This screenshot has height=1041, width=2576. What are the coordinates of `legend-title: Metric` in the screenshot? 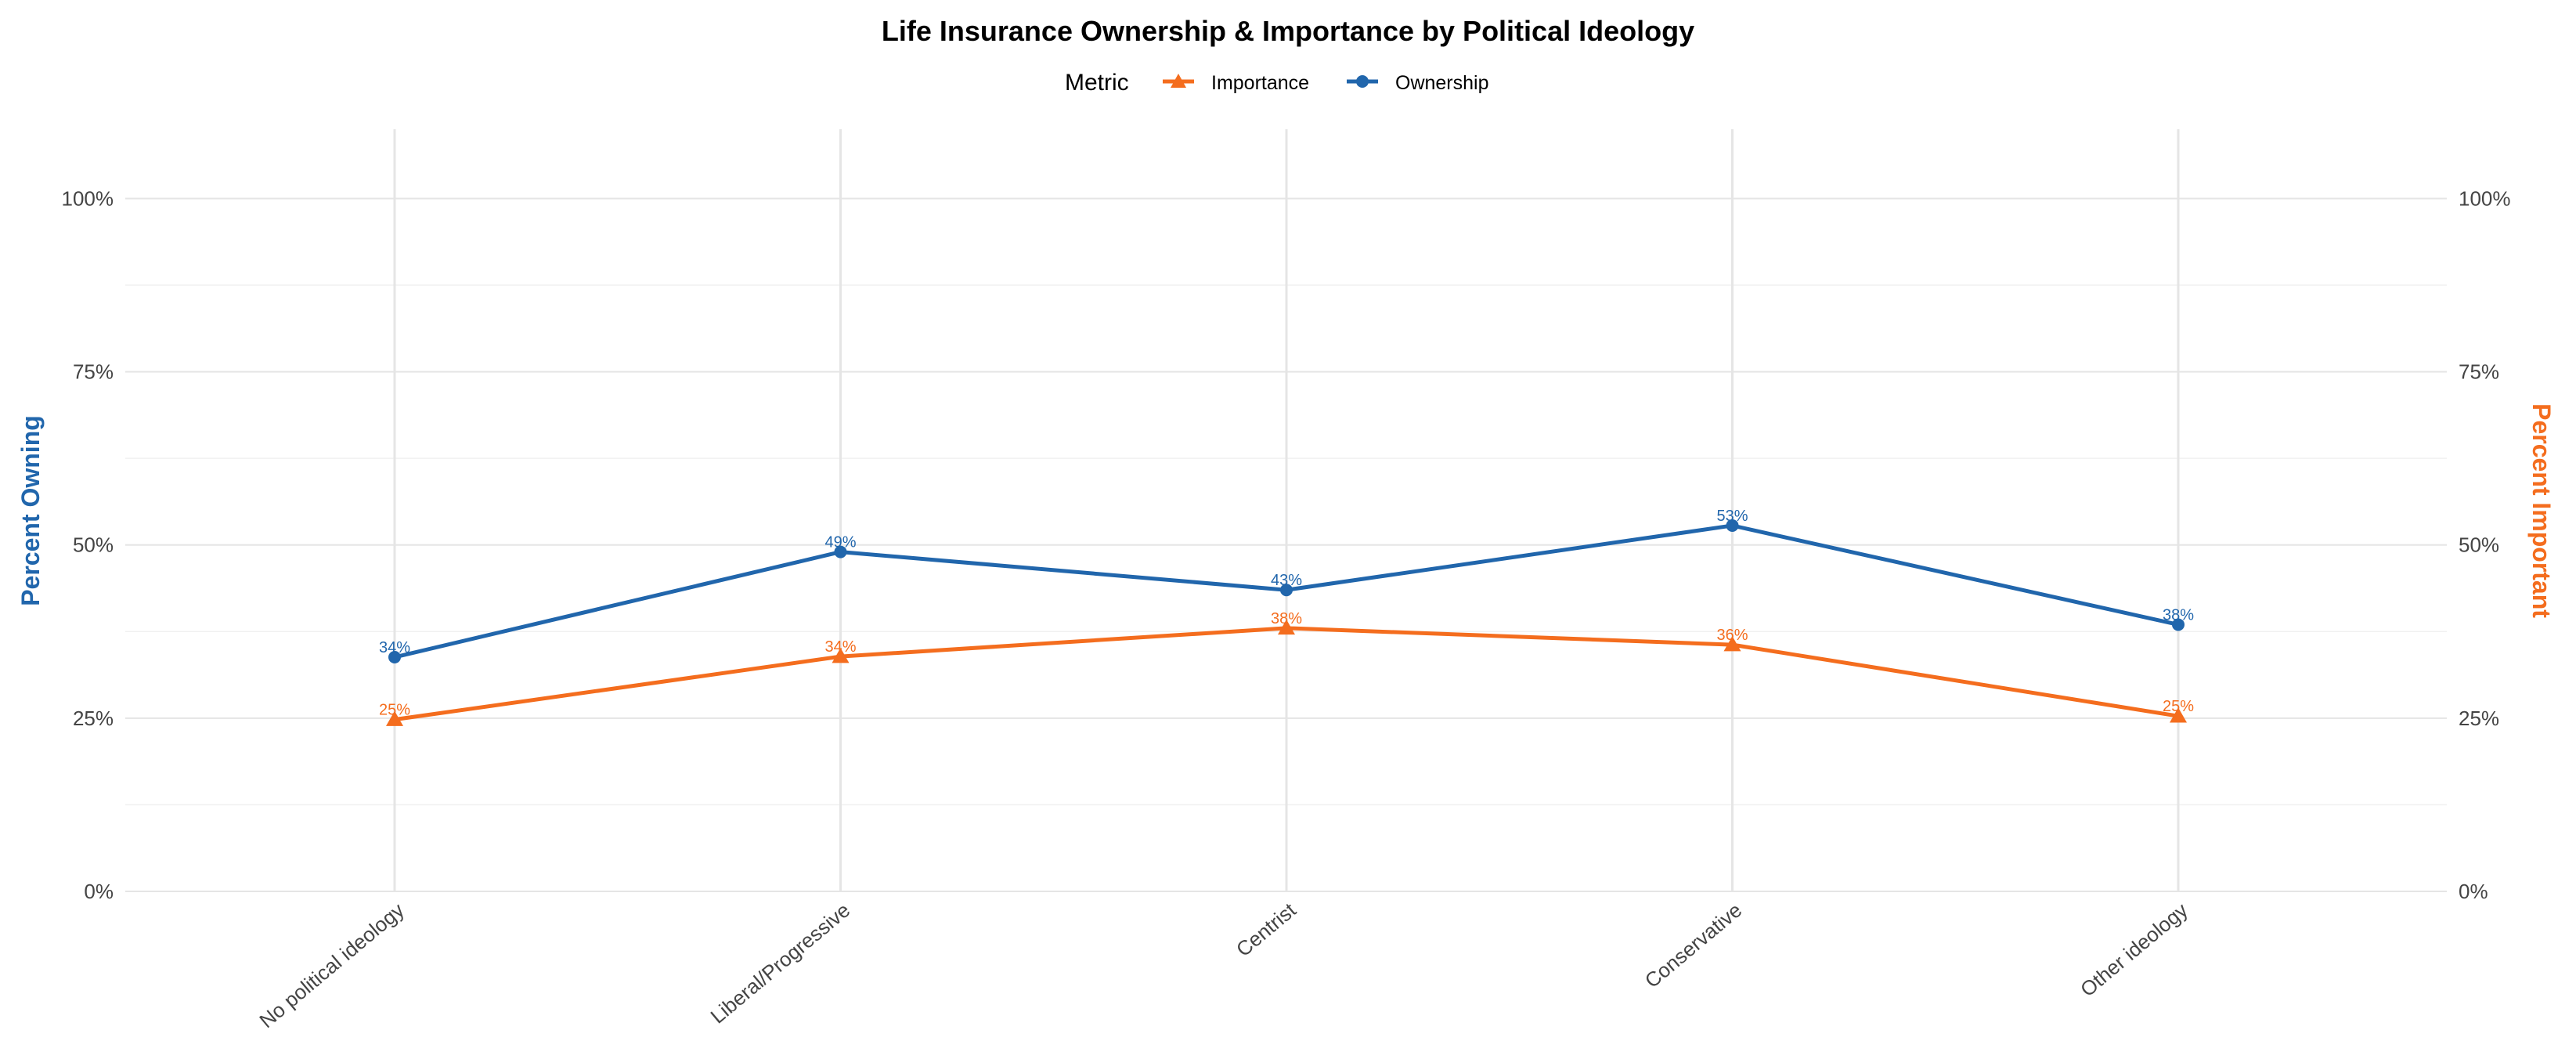 It's located at (1097, 83).